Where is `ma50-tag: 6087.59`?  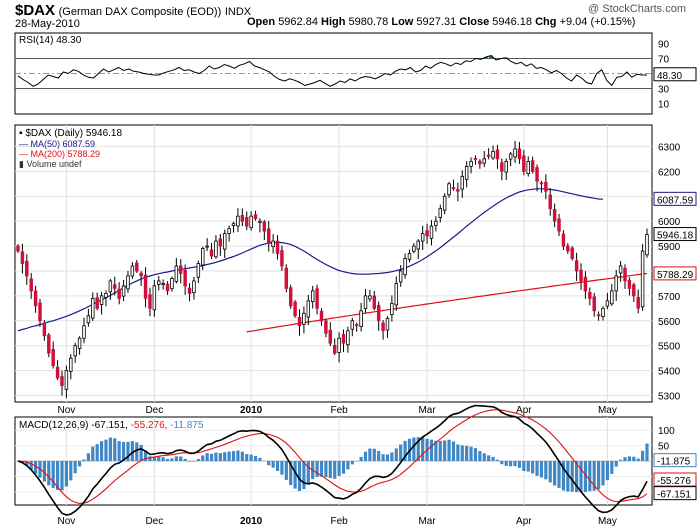
ma50-tag: 6087.59 is located at coordinates (675, 200).